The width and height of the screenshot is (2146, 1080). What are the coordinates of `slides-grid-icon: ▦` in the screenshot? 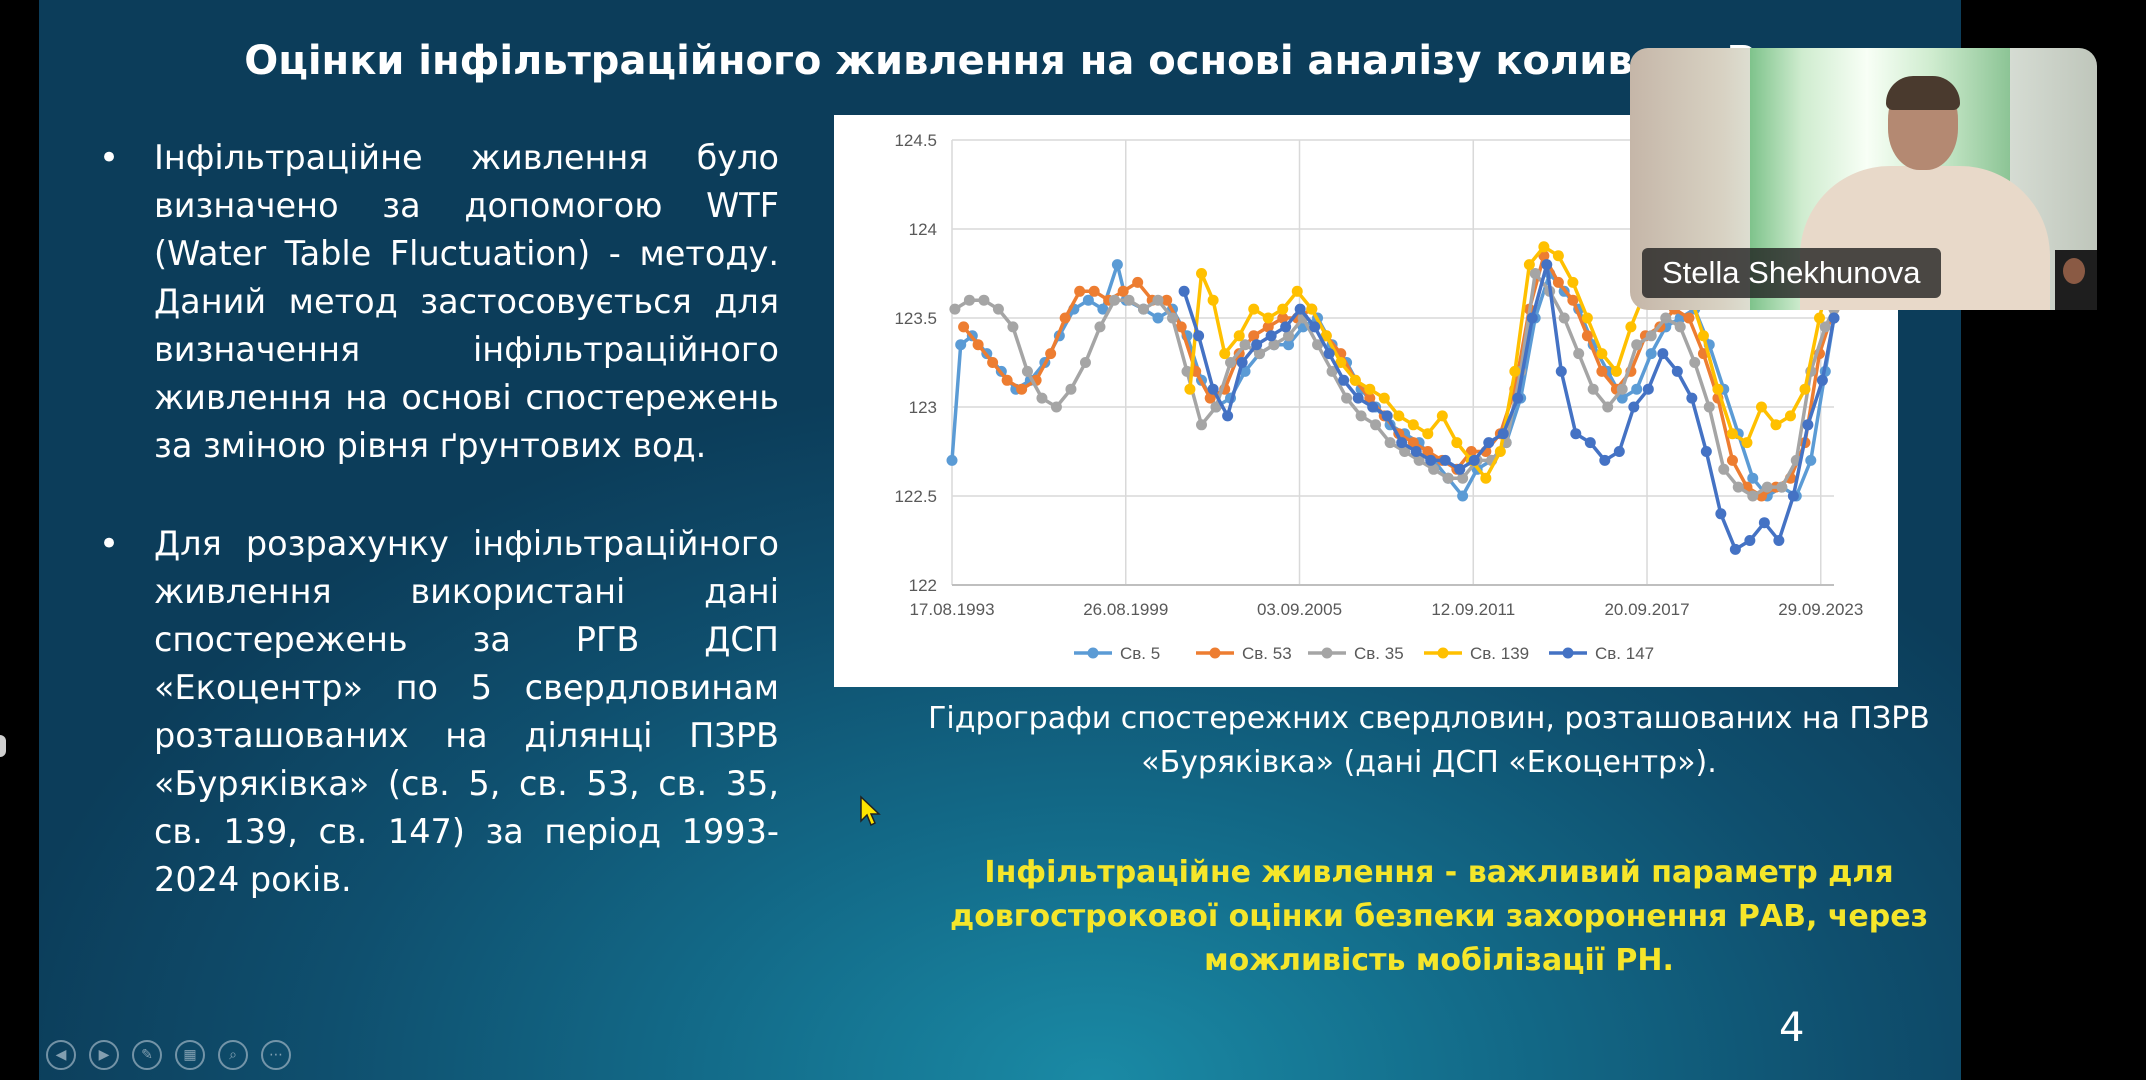 It's located at (190, 1055).